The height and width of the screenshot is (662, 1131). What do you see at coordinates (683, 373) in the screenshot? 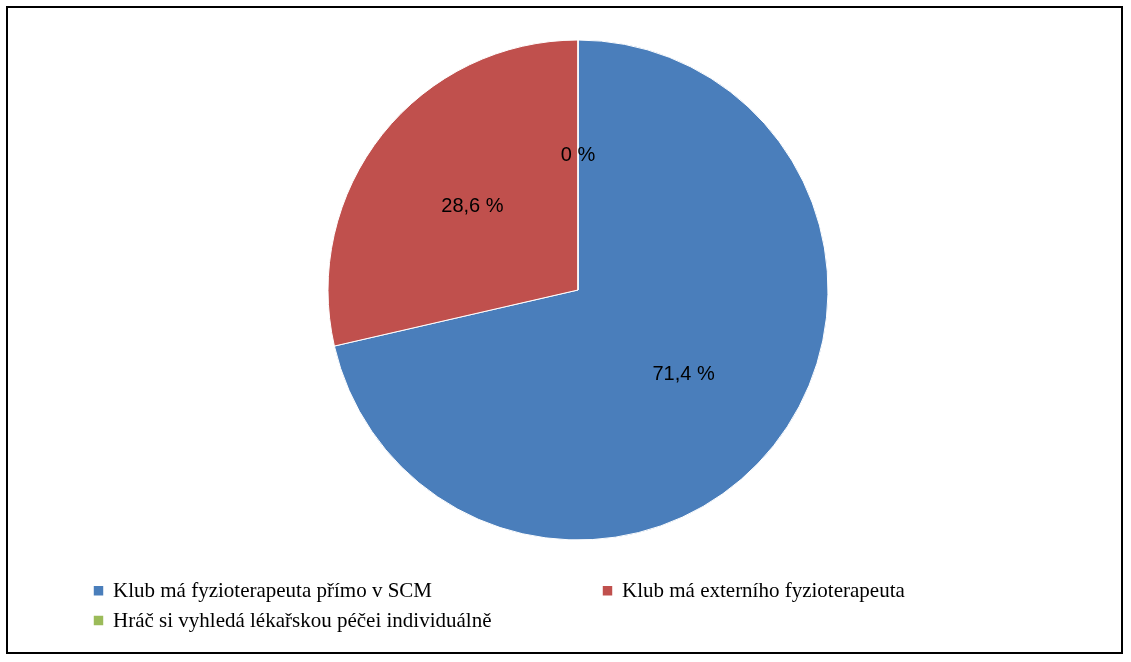
I see `data-label: 71,4 %` at bounding box center [683, 373].